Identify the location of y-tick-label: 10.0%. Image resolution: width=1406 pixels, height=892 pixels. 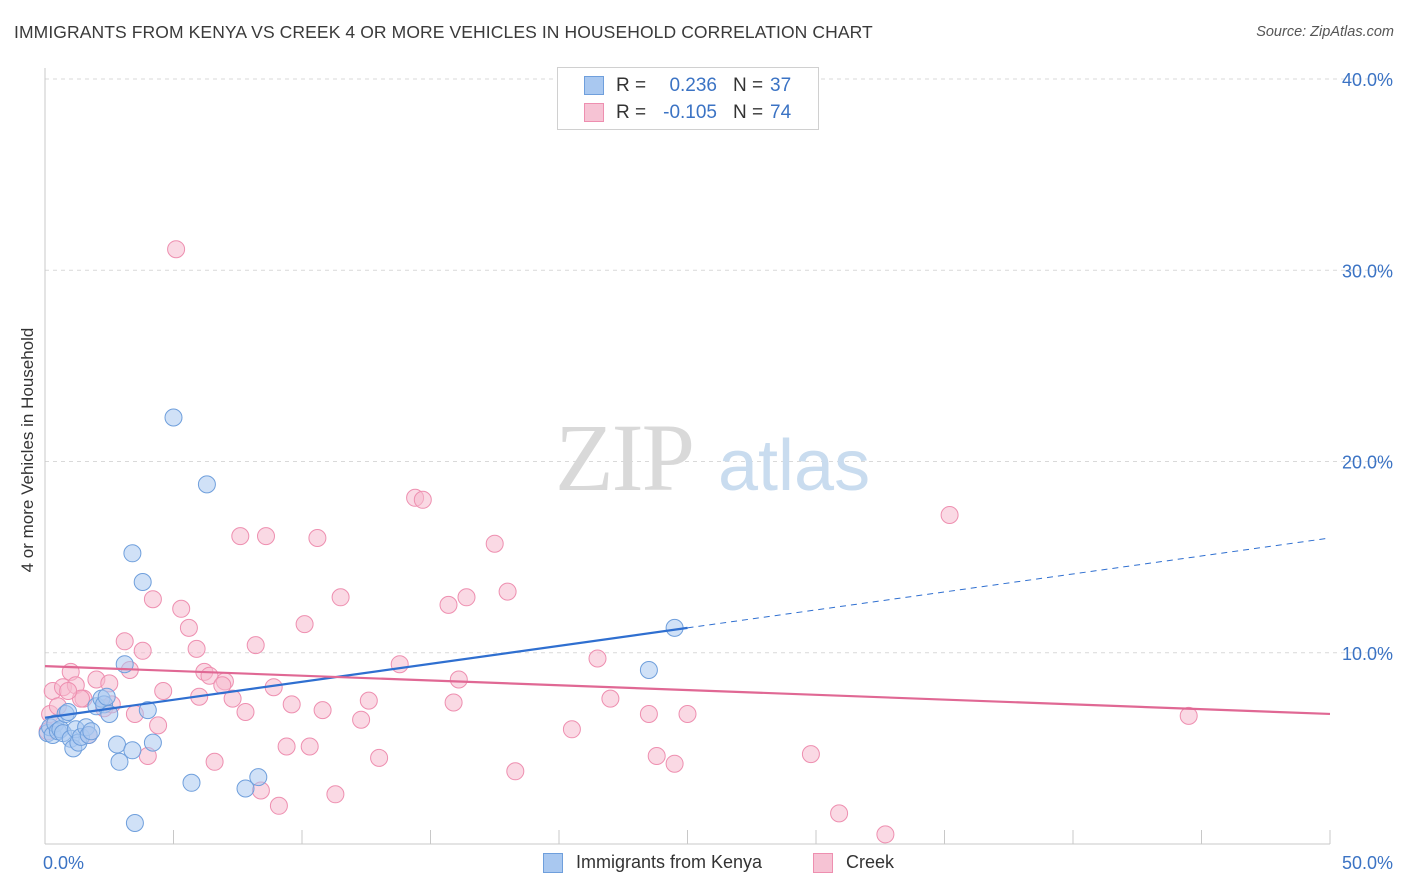
(1367, 654).